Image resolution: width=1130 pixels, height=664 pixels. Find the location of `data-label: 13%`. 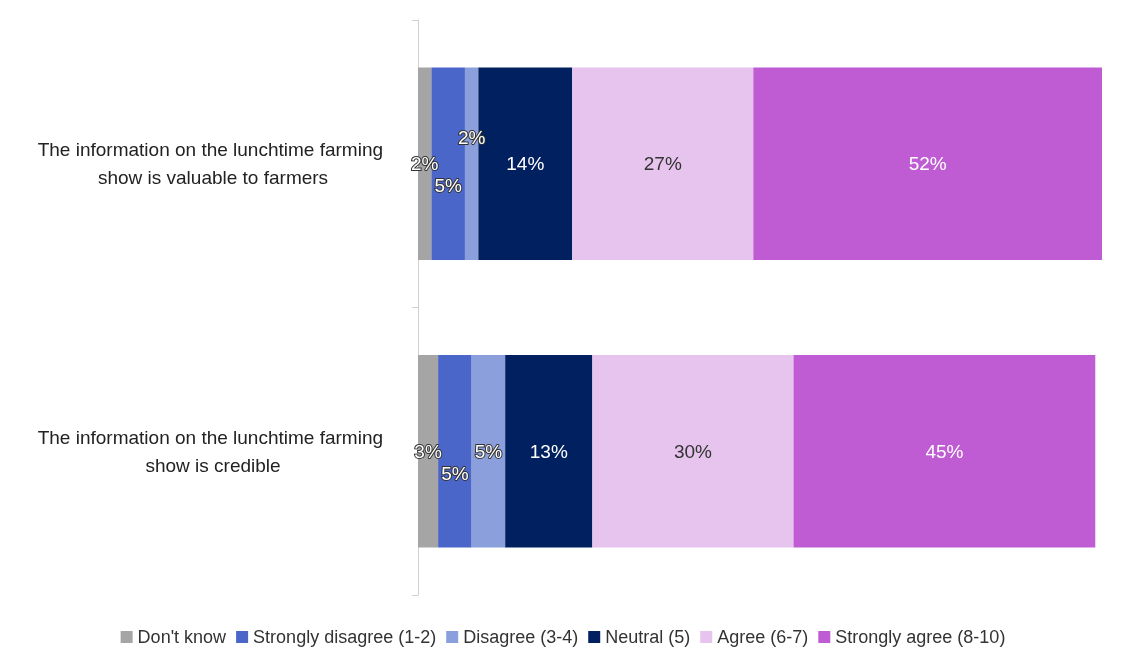

data-label: 13% is located at coordinates (548, 451).